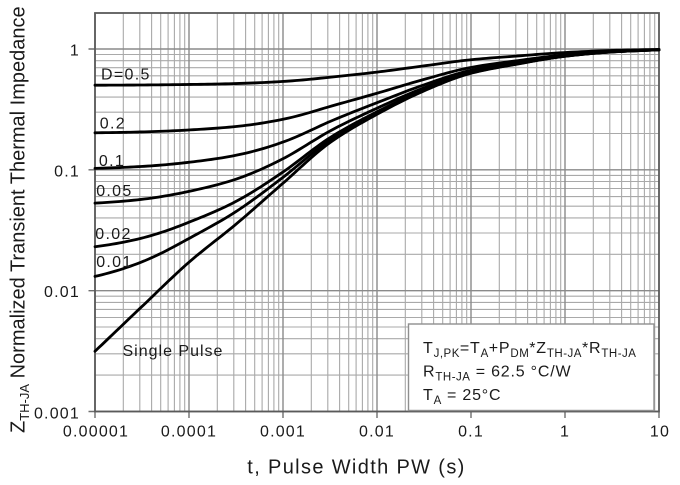 The image size is (680, 485). What do you see at coordinates (189, 432) in the screenshot?
I see `svg-text: 0.0001` at bounding box center [189, 432].